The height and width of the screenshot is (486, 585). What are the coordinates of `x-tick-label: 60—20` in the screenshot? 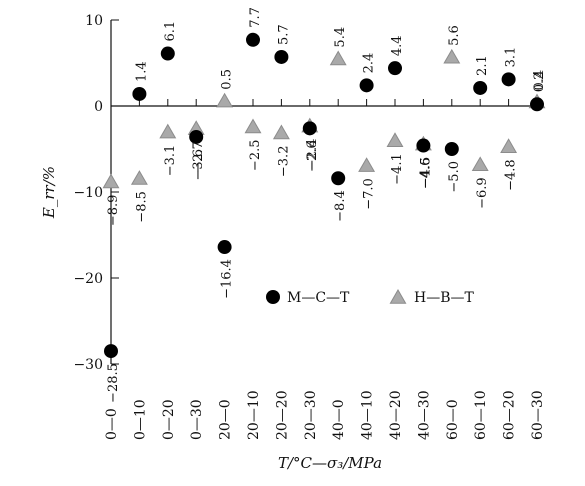 It's located at (510, 415).